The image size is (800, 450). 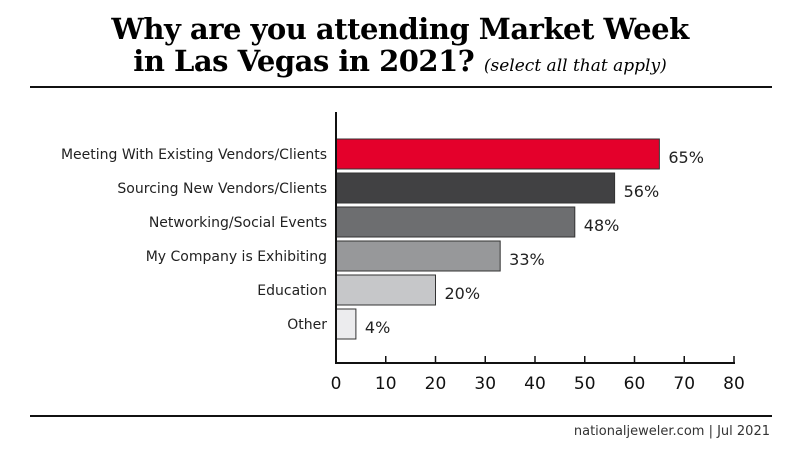 What do you see at coordinates (671, 431) in the screenshot?
I see `source-credit: nationaljeweler.com | Jul 2021` at bounding box center [671, 431].